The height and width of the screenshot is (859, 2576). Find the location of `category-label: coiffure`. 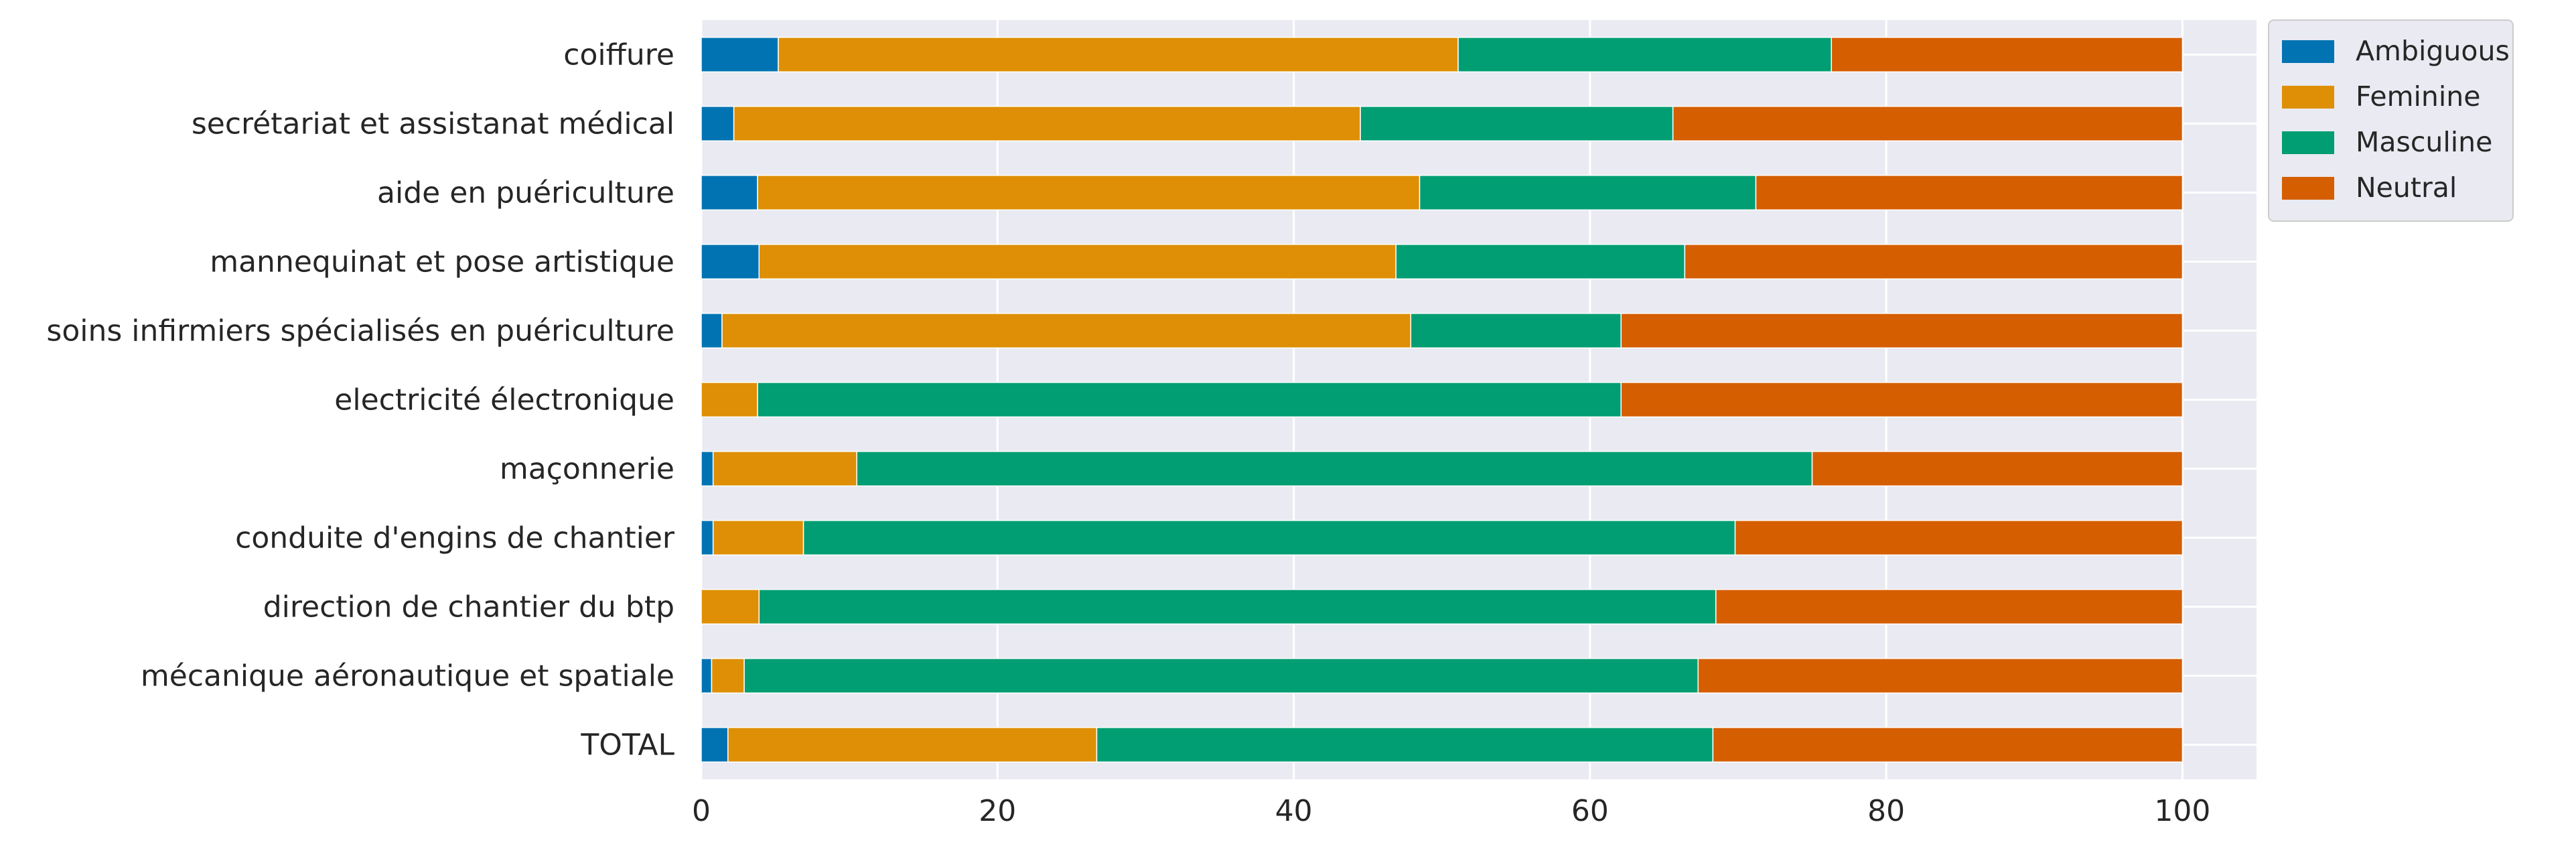

category-label: coiffure is located at coordinates (618, 55).